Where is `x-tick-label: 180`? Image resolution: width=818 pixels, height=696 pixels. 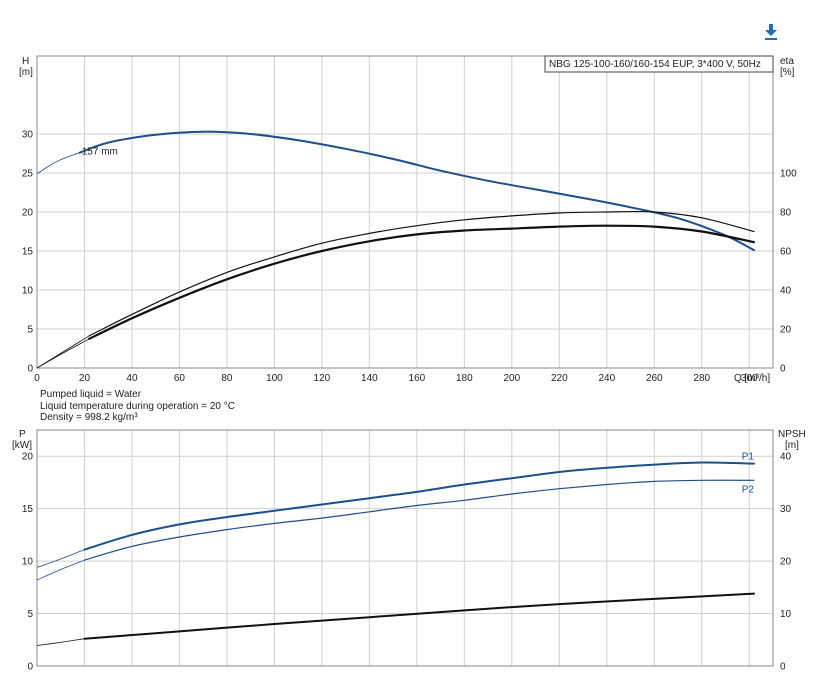 x-tick-label: 180 is located at coordinates (464, 378).